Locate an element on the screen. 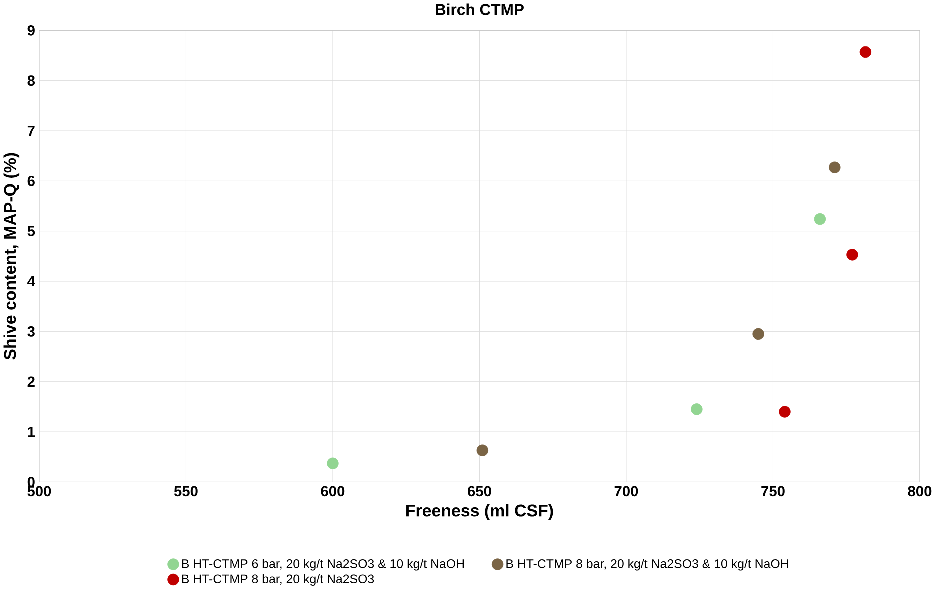 The height and width of the screenshot is (590, 936). x-tick-label: 700 is located at coordinates (626, 491).